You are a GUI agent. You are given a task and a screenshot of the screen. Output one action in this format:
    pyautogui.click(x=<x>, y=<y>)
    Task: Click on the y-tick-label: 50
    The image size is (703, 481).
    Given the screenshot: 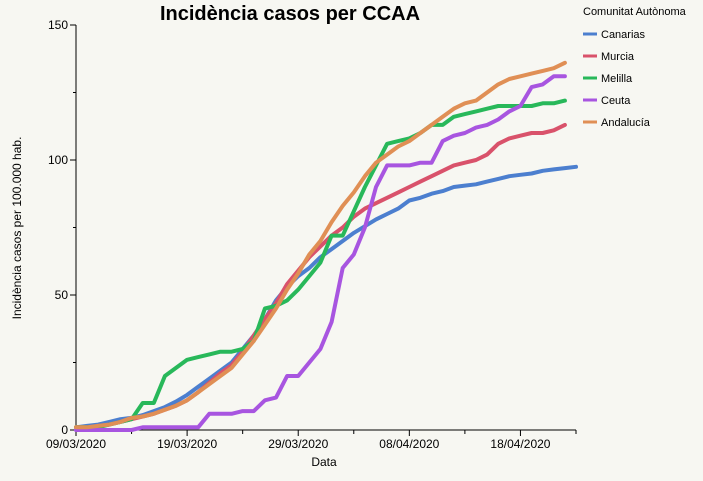 What is the action you would take?
    pyautogui.click(x=62, y=295)
    